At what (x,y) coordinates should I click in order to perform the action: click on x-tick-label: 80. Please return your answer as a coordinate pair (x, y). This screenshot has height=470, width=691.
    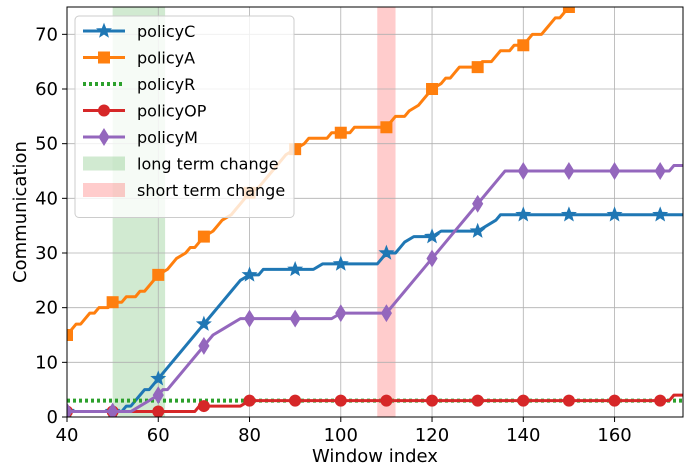
    Looking at the image, I should click on (249, 435).